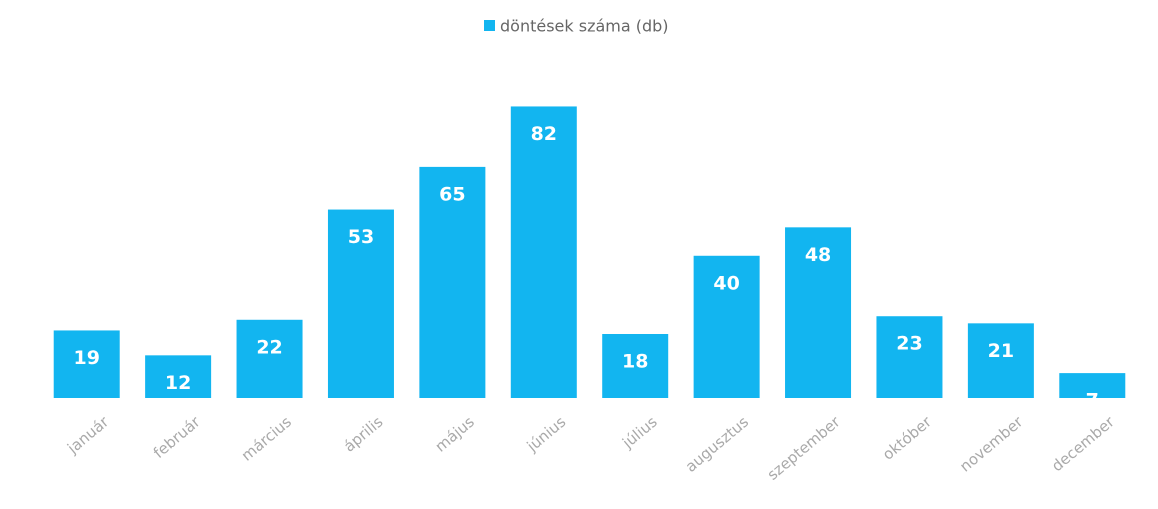 The image size is (1158, 509). I want to click on data-label: 22, so click(269, 347).